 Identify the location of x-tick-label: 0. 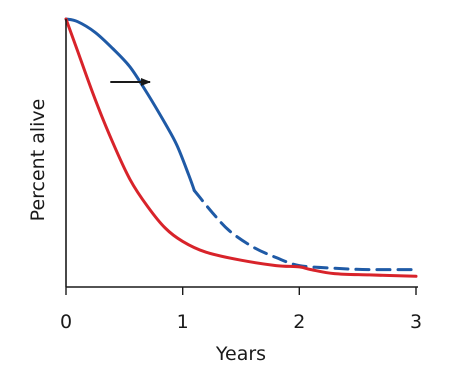
(66, 322).